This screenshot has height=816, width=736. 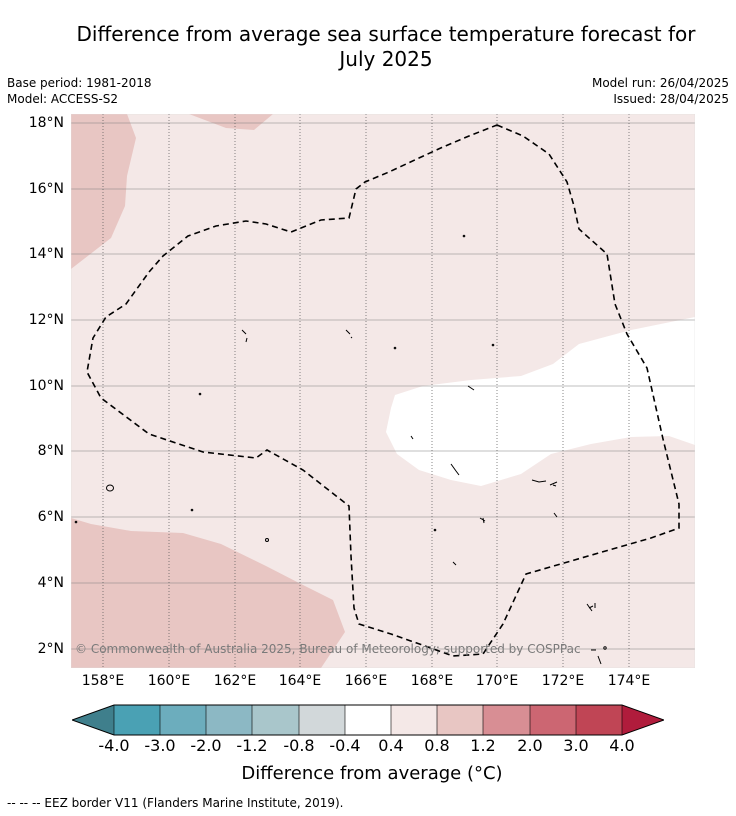 I want to click on colorbar-tick: -4.0, so click(x=114, y=745).